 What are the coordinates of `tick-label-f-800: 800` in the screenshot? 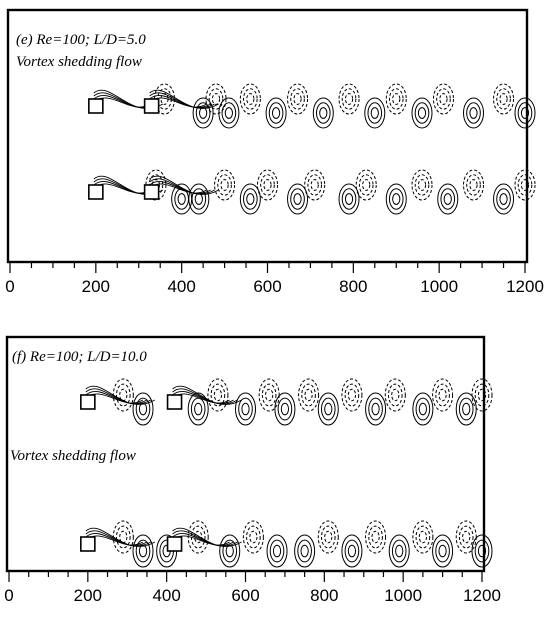 It's located at (324, 595).